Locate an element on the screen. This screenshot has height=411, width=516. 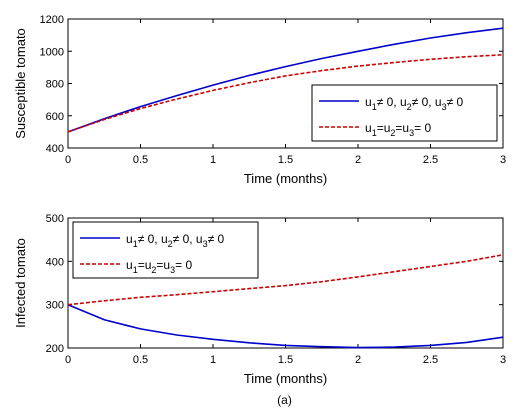
y-tick-label: 500 is located at coordinates (55, 219).